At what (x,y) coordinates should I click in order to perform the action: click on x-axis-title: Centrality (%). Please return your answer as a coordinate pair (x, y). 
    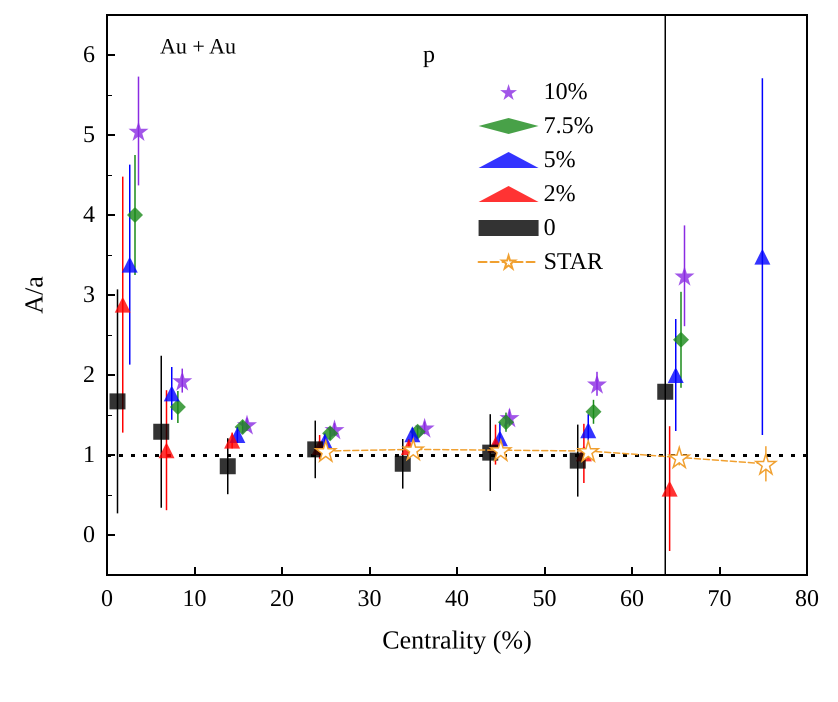
    Looking at the image, I should click on (457, 640).